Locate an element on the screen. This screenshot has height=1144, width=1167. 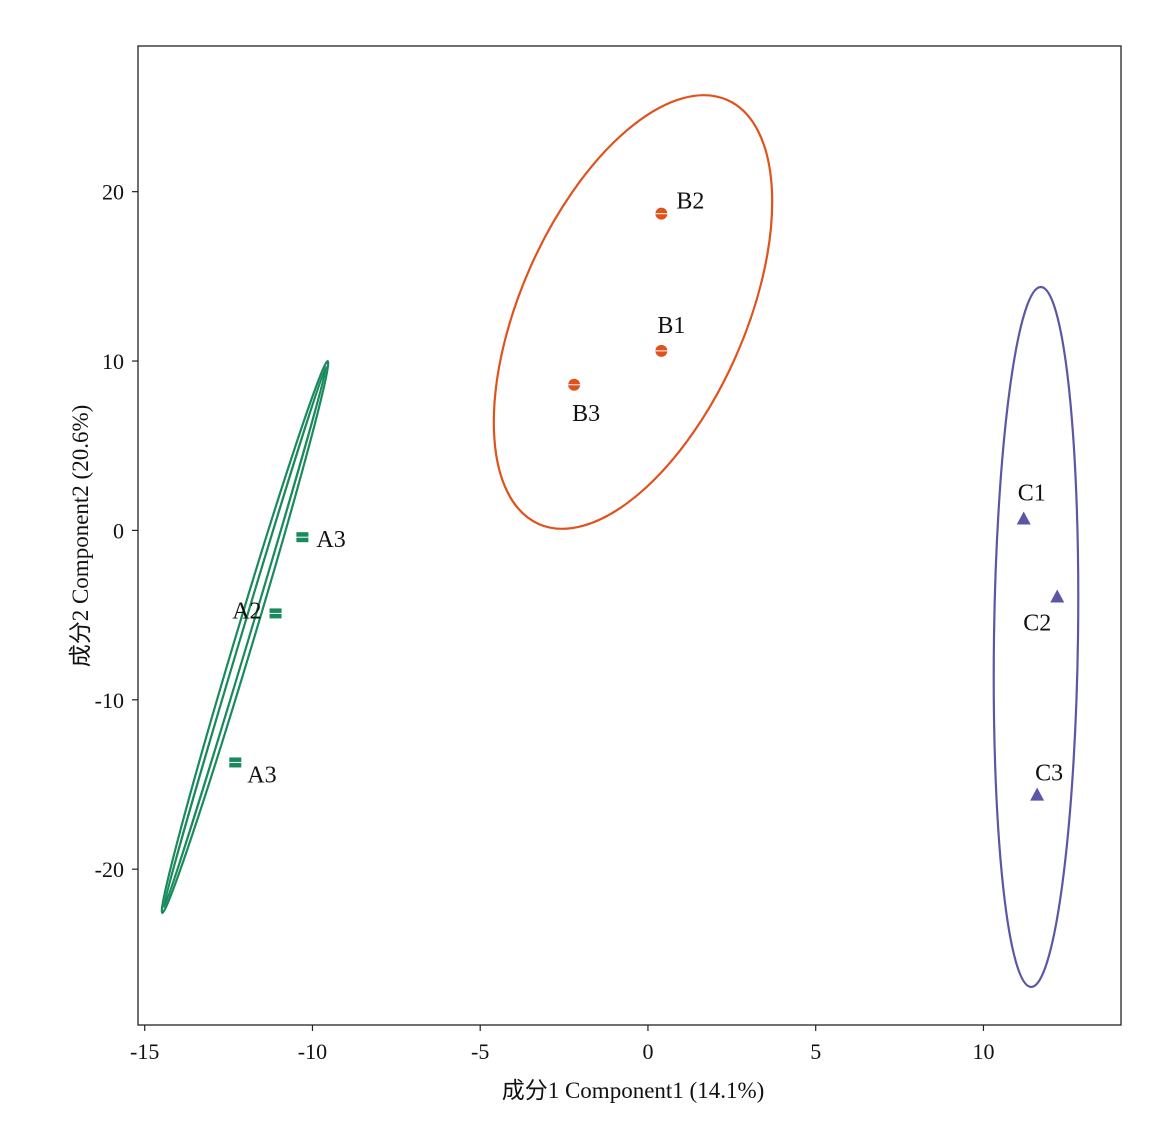
x-tick-label: 5 is located at coordinates (815, 1051).